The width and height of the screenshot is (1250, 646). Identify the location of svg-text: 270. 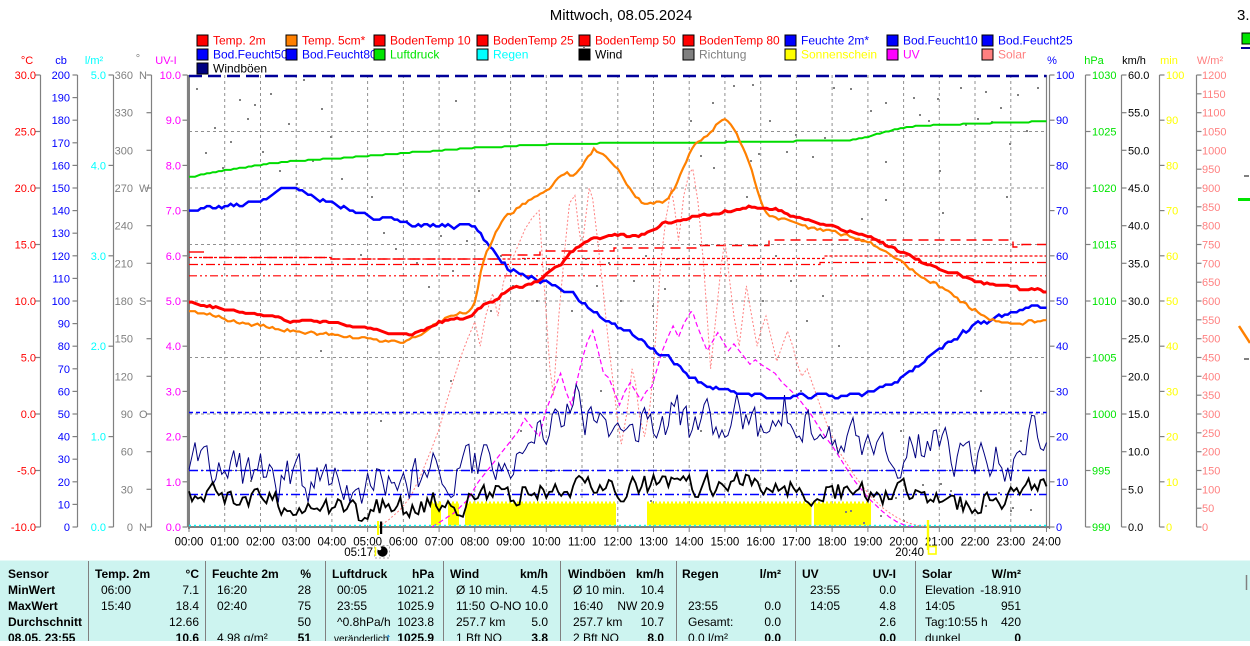
(124, 189).